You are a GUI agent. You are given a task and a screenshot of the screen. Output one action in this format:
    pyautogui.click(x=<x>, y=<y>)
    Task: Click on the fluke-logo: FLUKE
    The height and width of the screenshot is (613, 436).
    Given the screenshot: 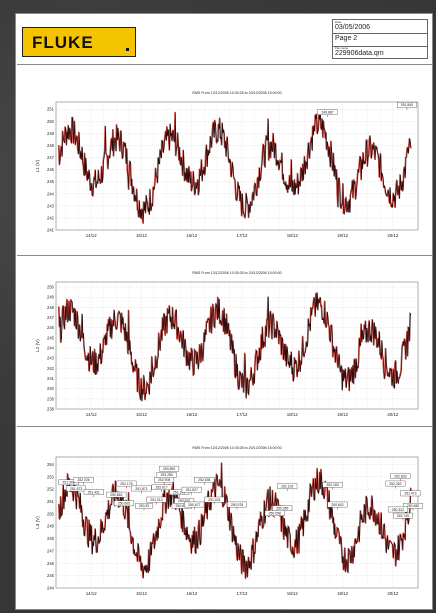 What is the action you would take?
    pyautogui.click(x=79, y=42)
    